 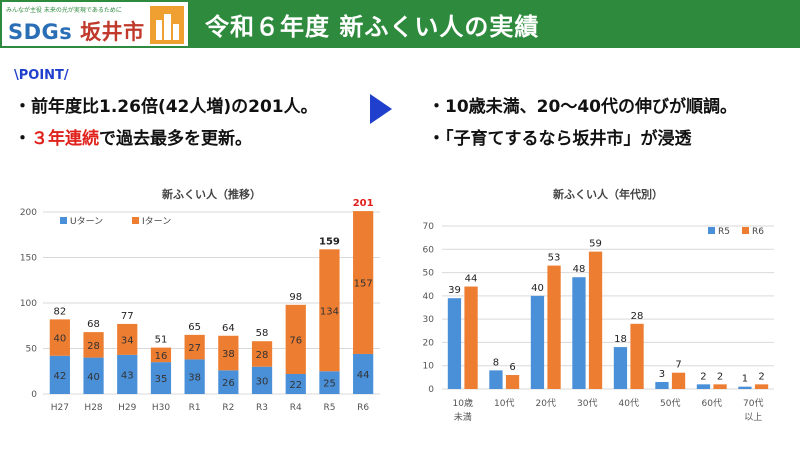 What do you see at coordinates (329, 311) in the screenshot?
I see `segment-value-label: 134` at bounding box center [329, 311].